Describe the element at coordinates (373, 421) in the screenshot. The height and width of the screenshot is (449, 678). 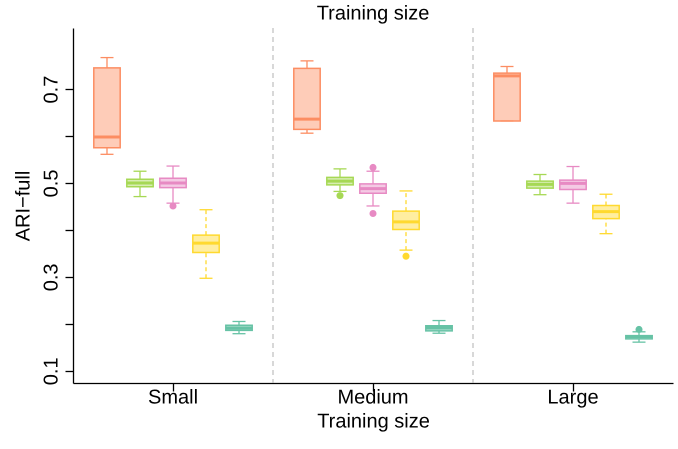
I see `x-axis-title: Training size` at that location.